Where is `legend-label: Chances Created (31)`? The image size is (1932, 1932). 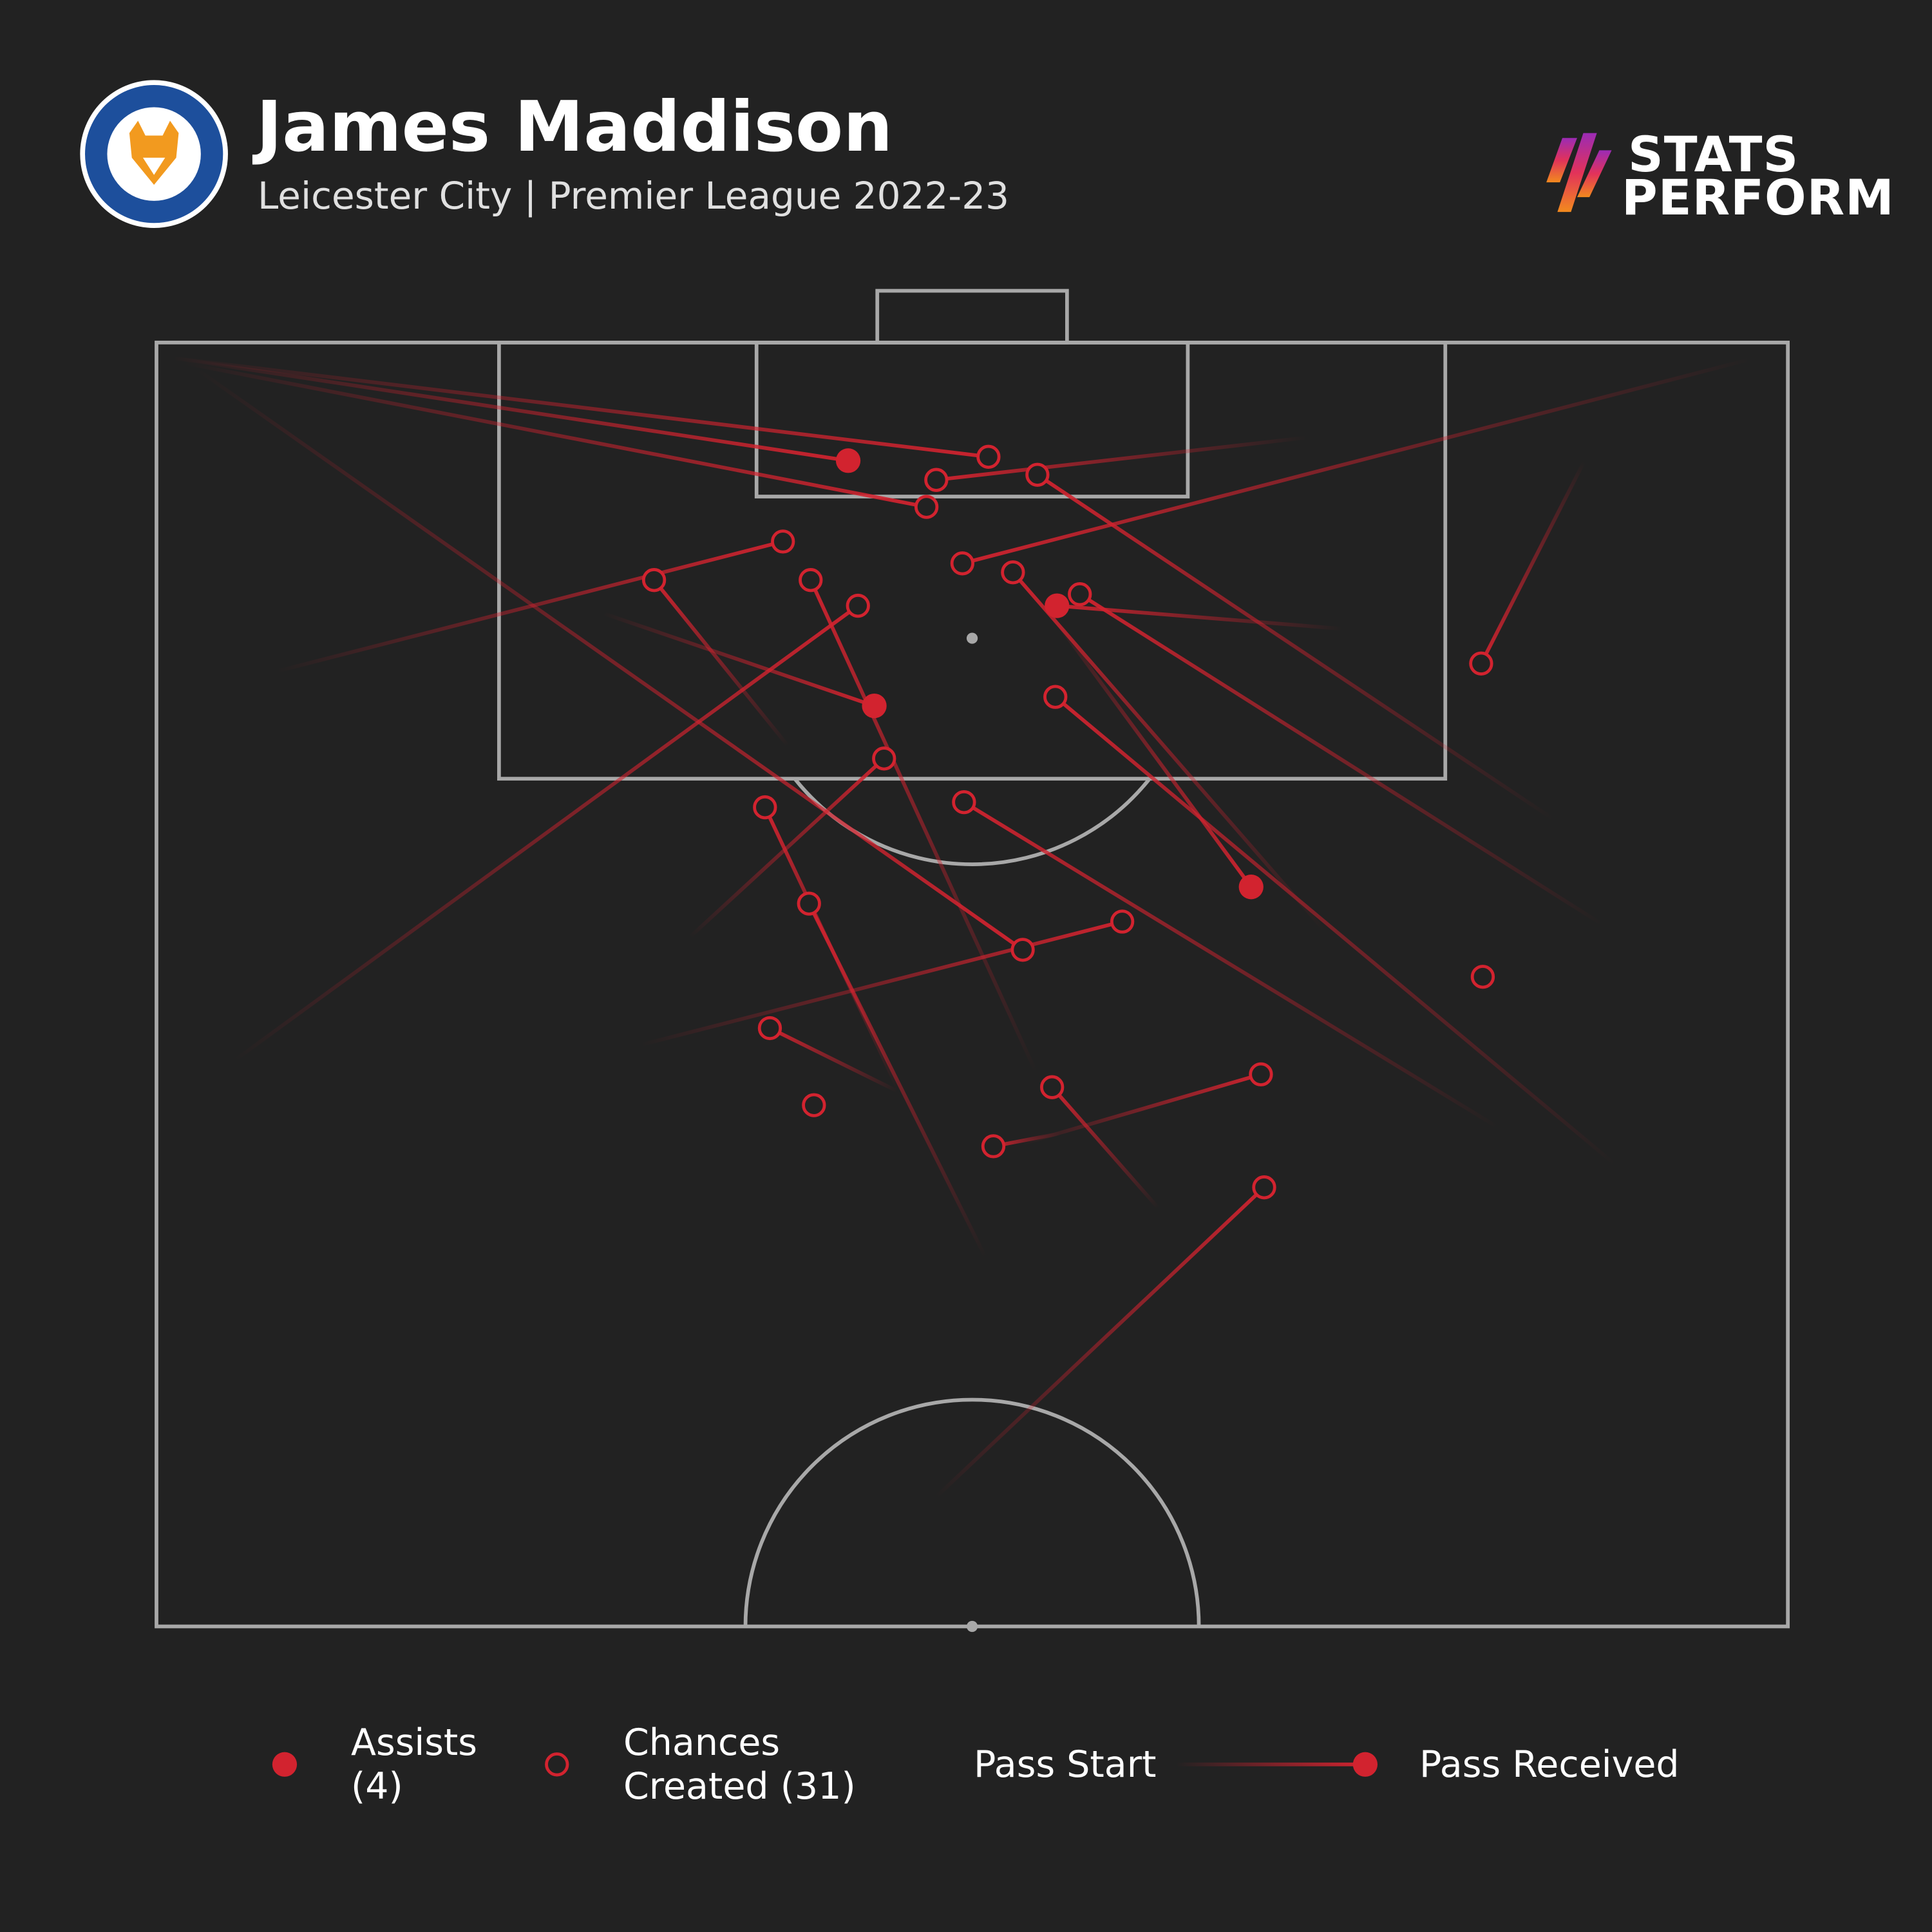
legend-label: Chances Created (31) is located at coordinates (740, 1764).